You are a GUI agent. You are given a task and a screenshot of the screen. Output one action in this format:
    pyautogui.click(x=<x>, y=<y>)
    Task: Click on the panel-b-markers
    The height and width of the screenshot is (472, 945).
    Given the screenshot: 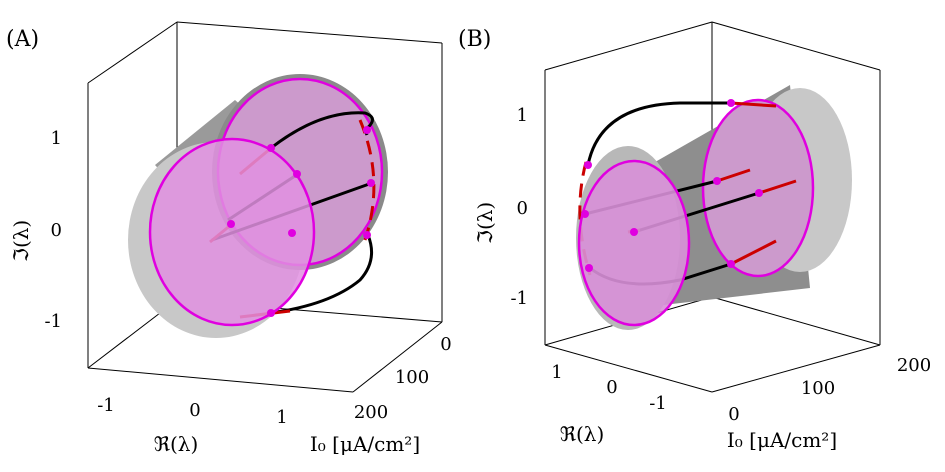 What is the action you would take?
    pyautogui.click(x=672, y=185)
    